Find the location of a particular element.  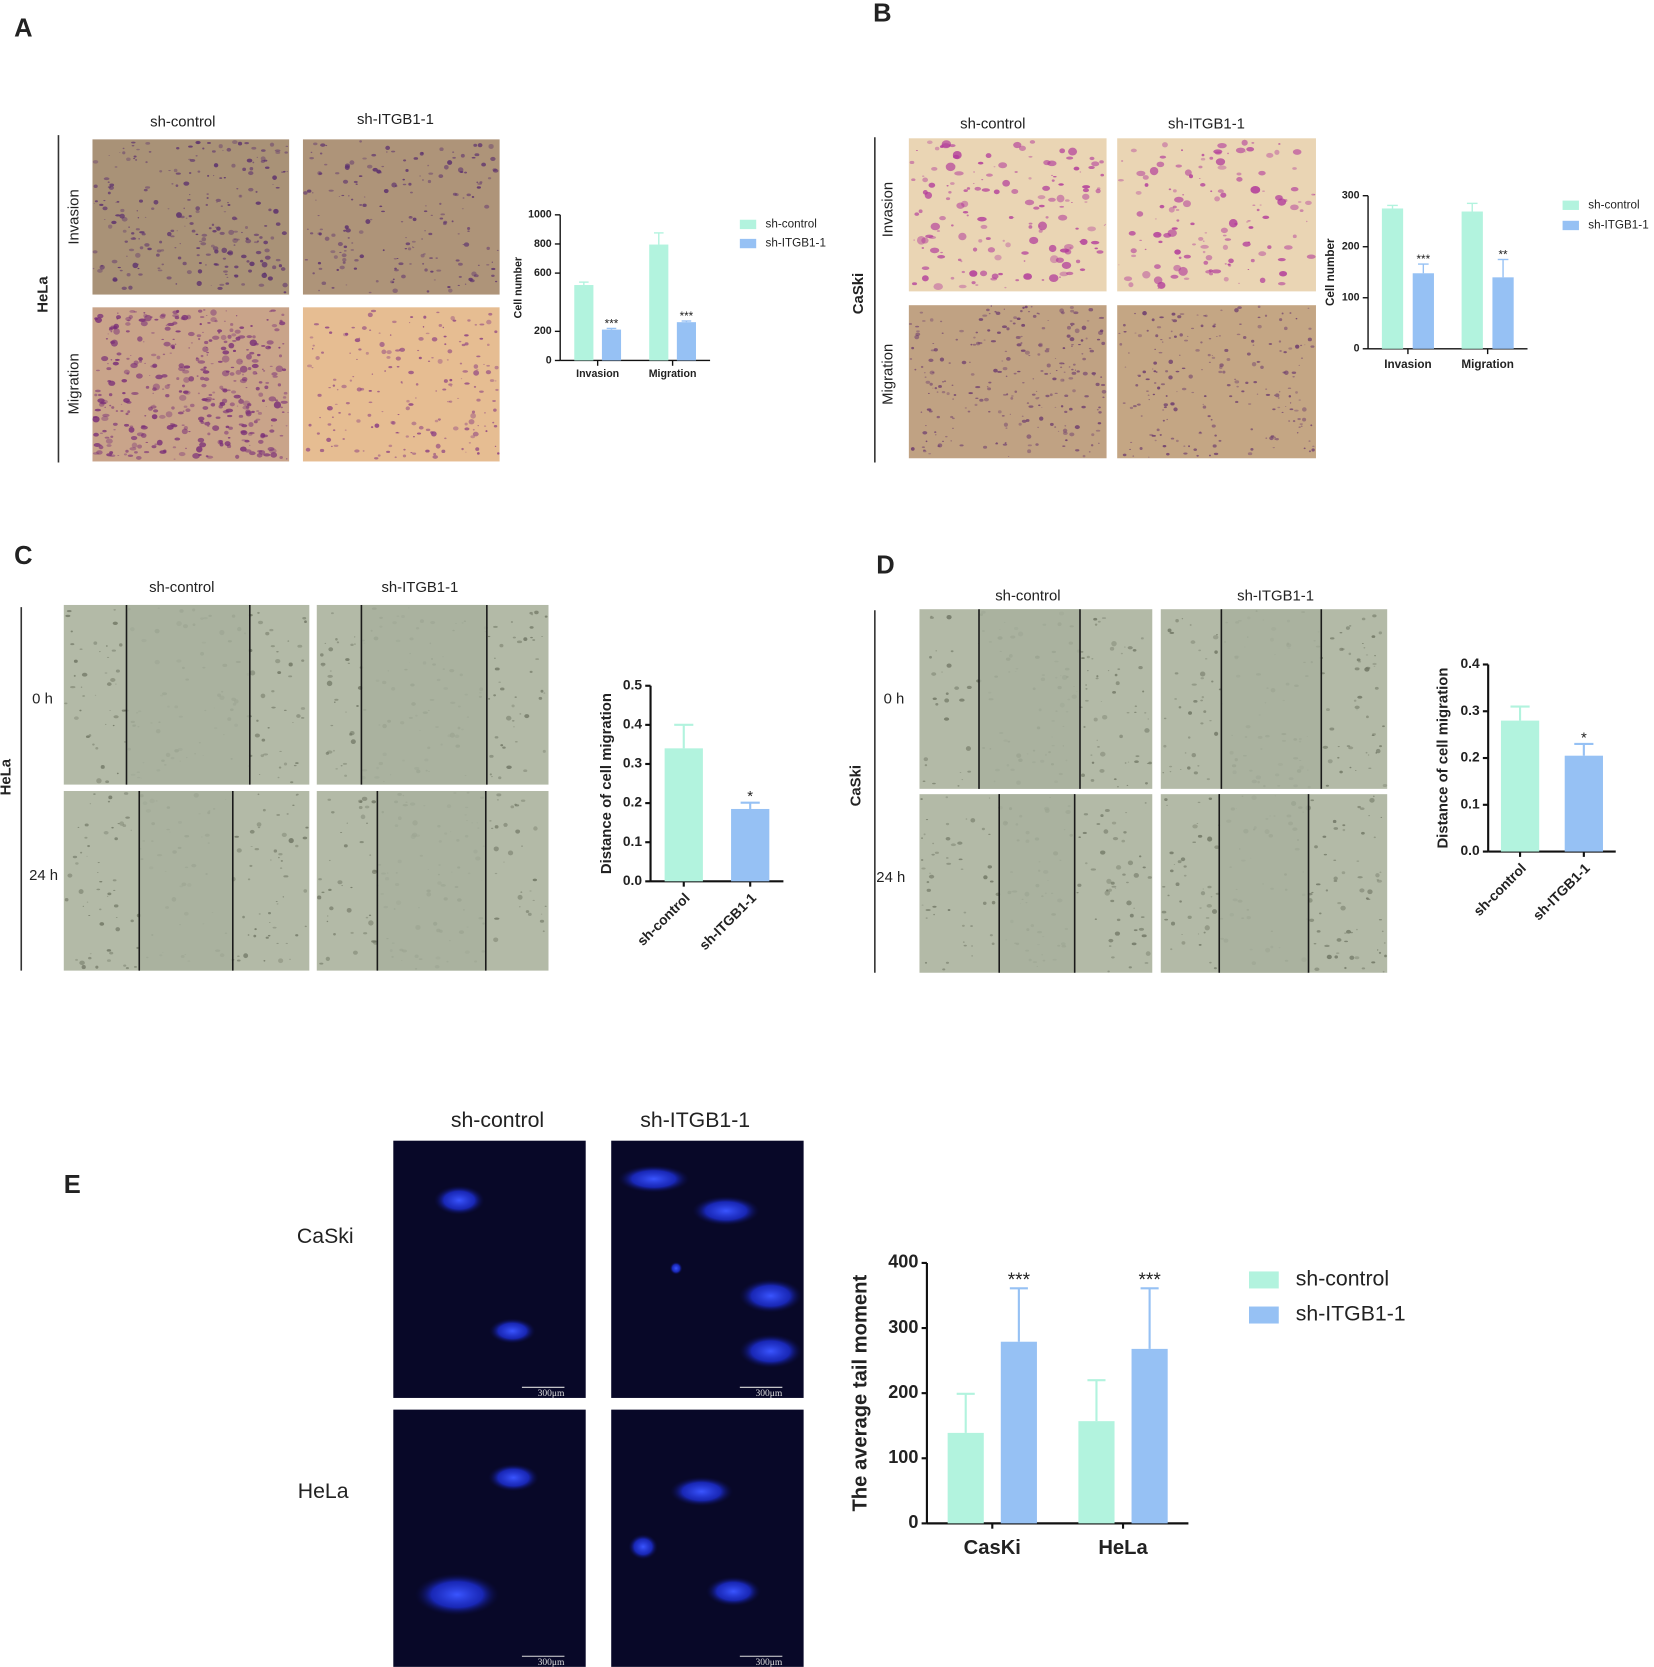

y-tick-label: 800 is located at coordinates (543, 244).